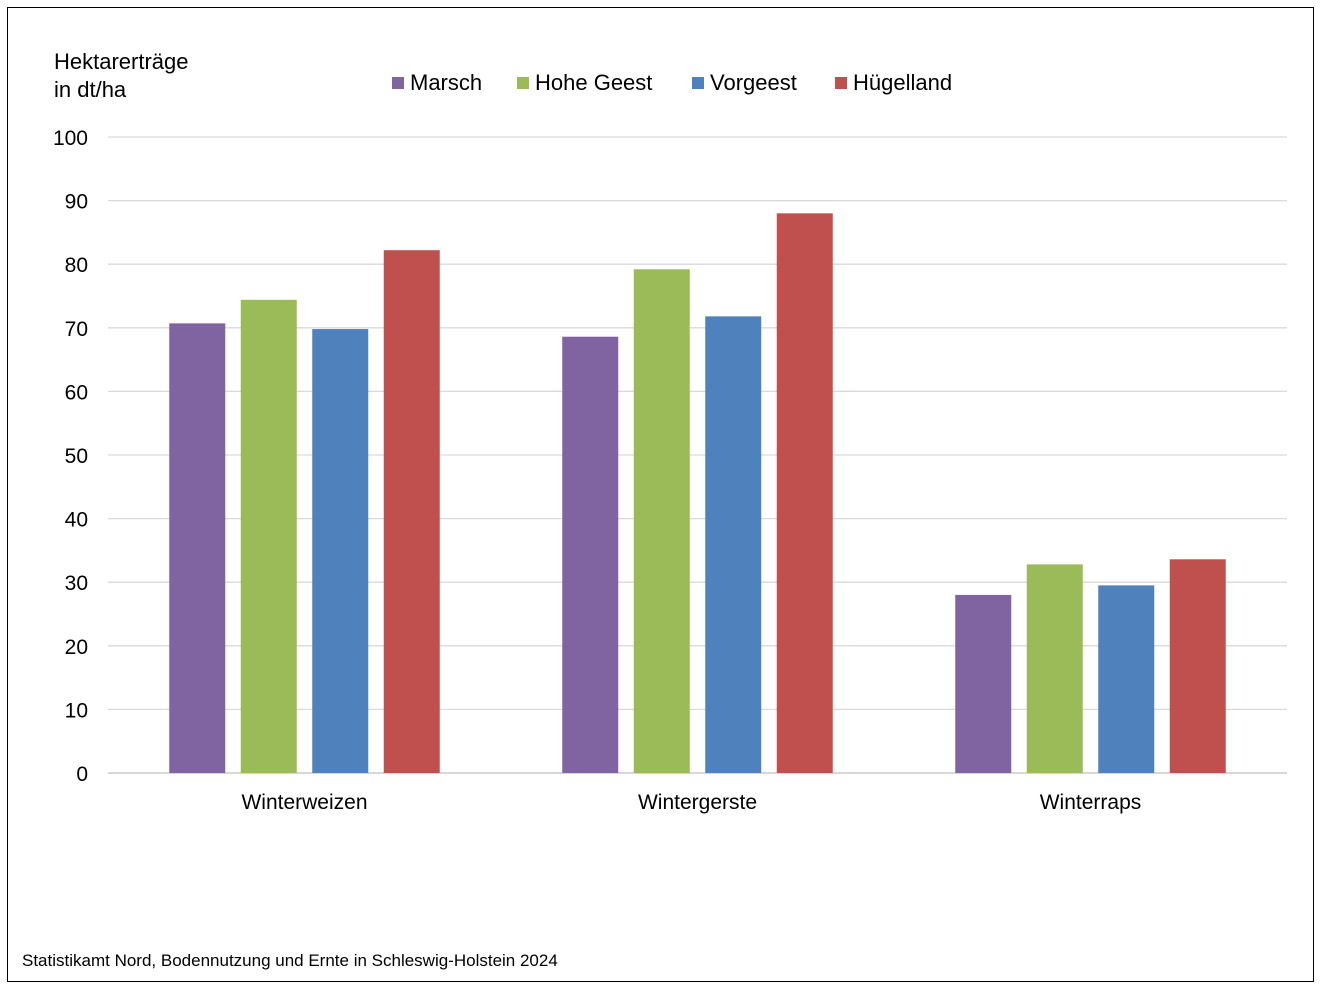  I want to click on y-axis-label-line-2: in dt/ha, so click(90, 89).